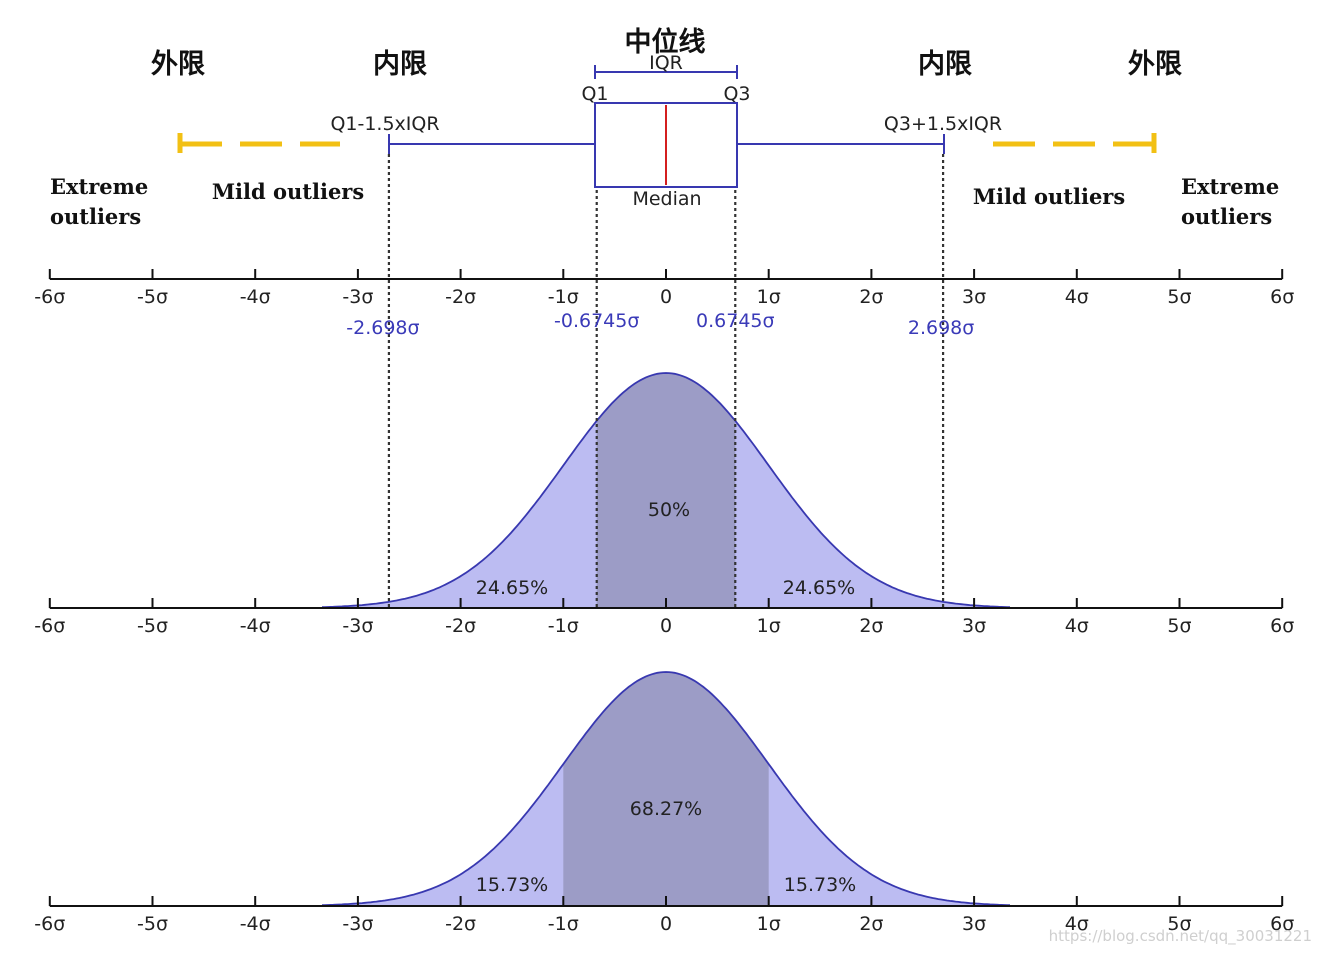 The height and width of the screenshot is (954, 1320). Describe the element at coordinates (357, 924) in the screenshot. I see `axis-2-tick-label-3: -3σ` at that location.